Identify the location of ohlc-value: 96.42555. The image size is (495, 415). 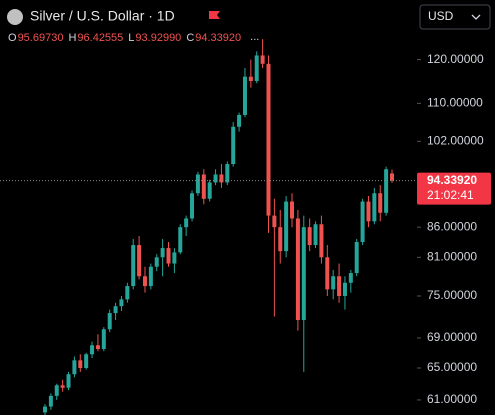
(100, 38).